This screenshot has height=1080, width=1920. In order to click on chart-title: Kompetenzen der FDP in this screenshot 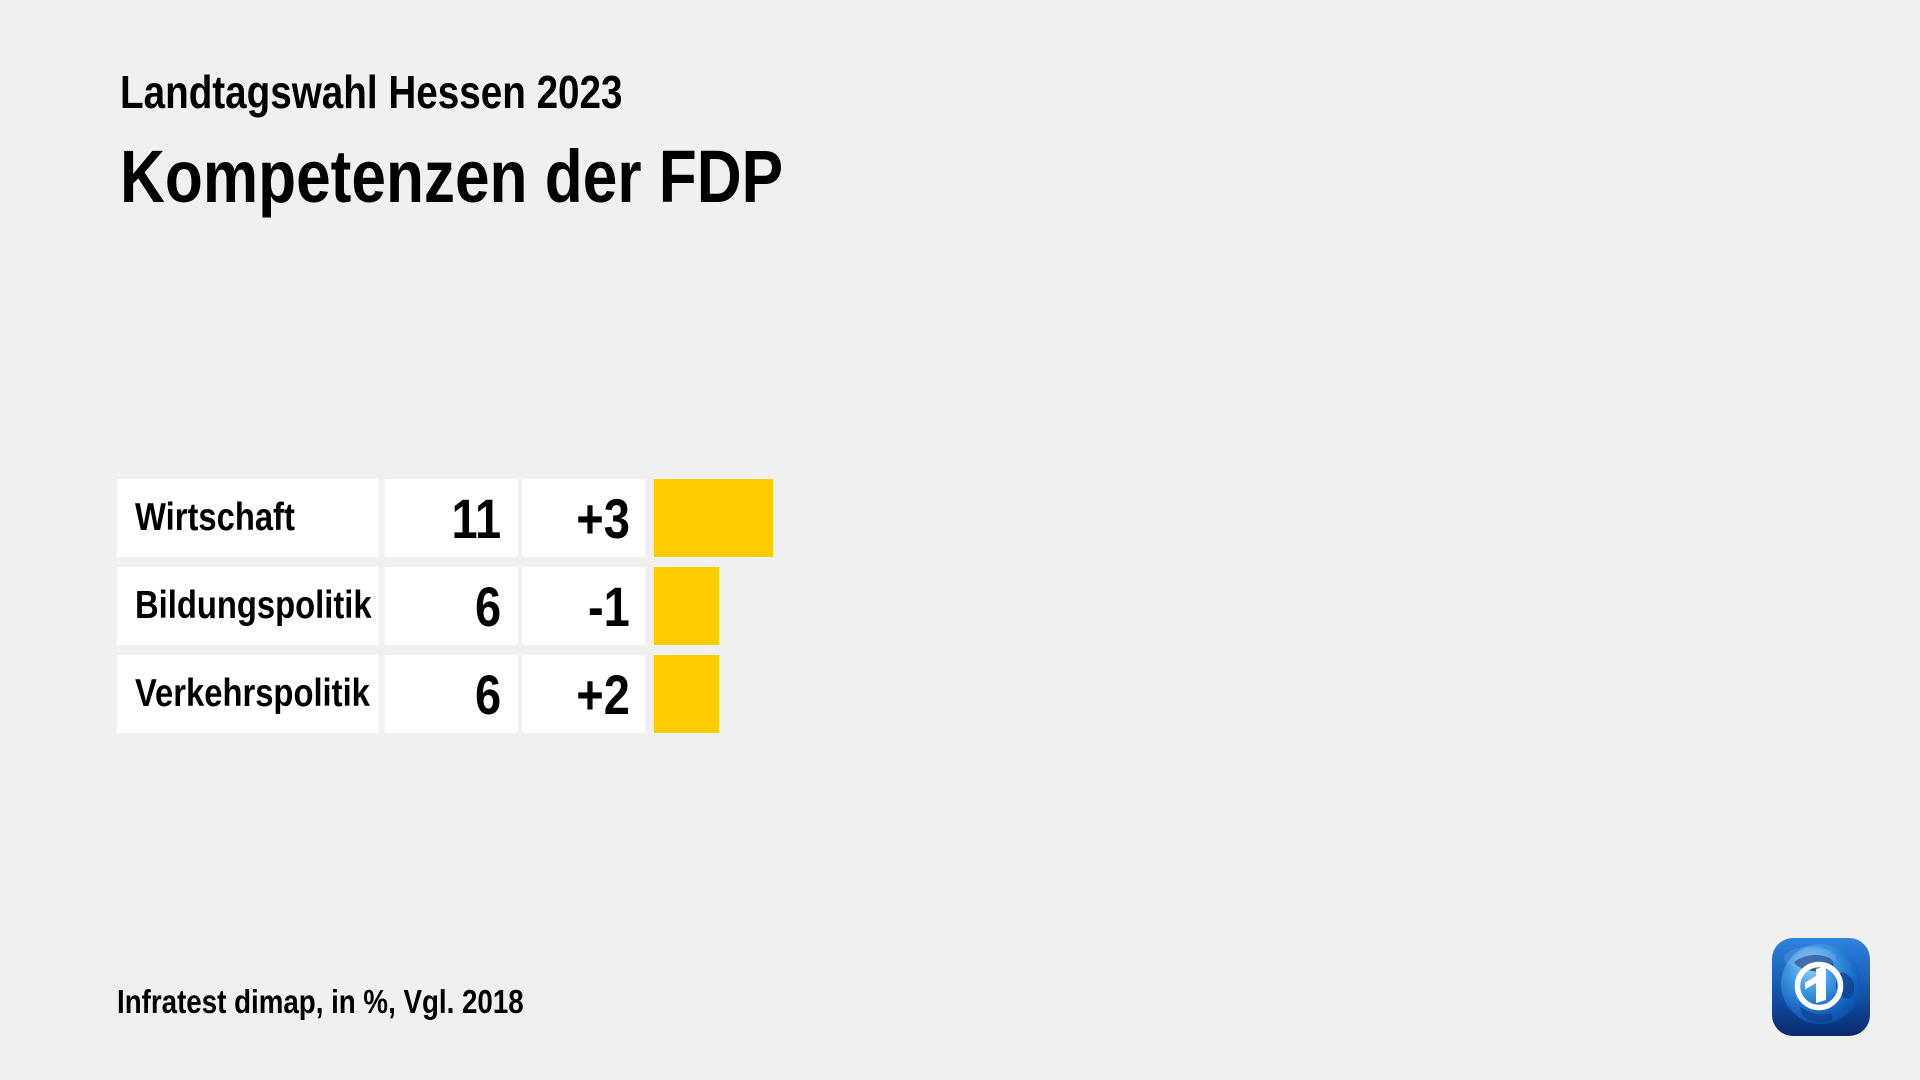, I will do `click(514, 177)`.